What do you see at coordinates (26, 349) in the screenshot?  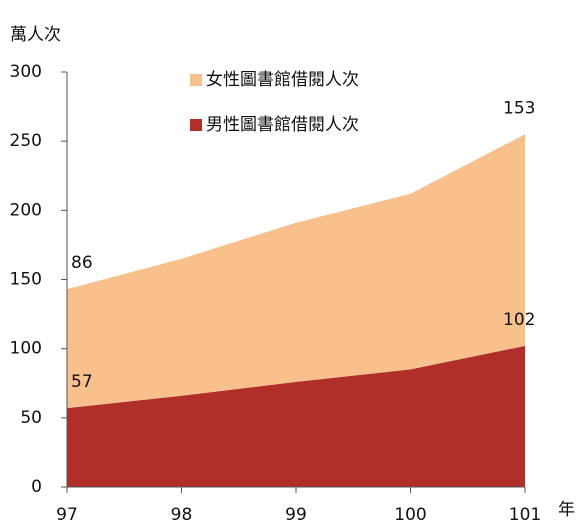 I see `y-tick-label: 100` at bounding box center [26, 349].